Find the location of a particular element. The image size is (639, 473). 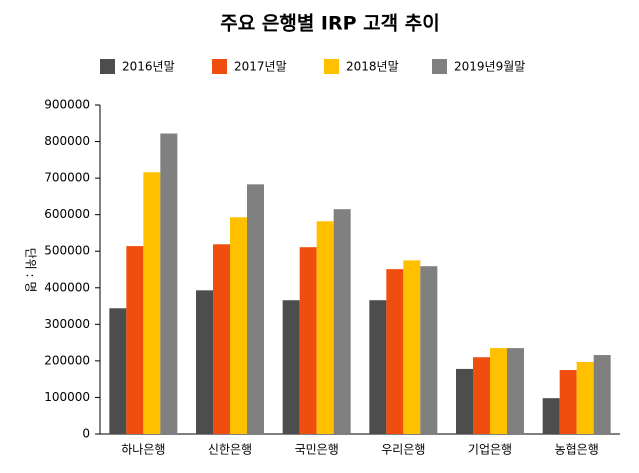

y-tick-label: 100000 is located at coordinates (67, 397).